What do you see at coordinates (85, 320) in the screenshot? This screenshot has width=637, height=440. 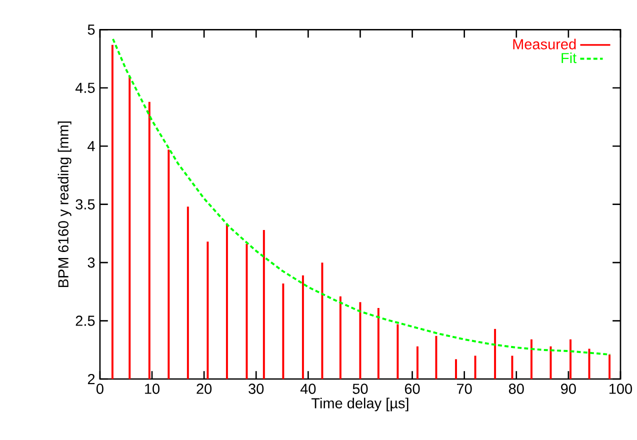 I see `y-tick-label: 2.5` at bounding box center [85, 320].